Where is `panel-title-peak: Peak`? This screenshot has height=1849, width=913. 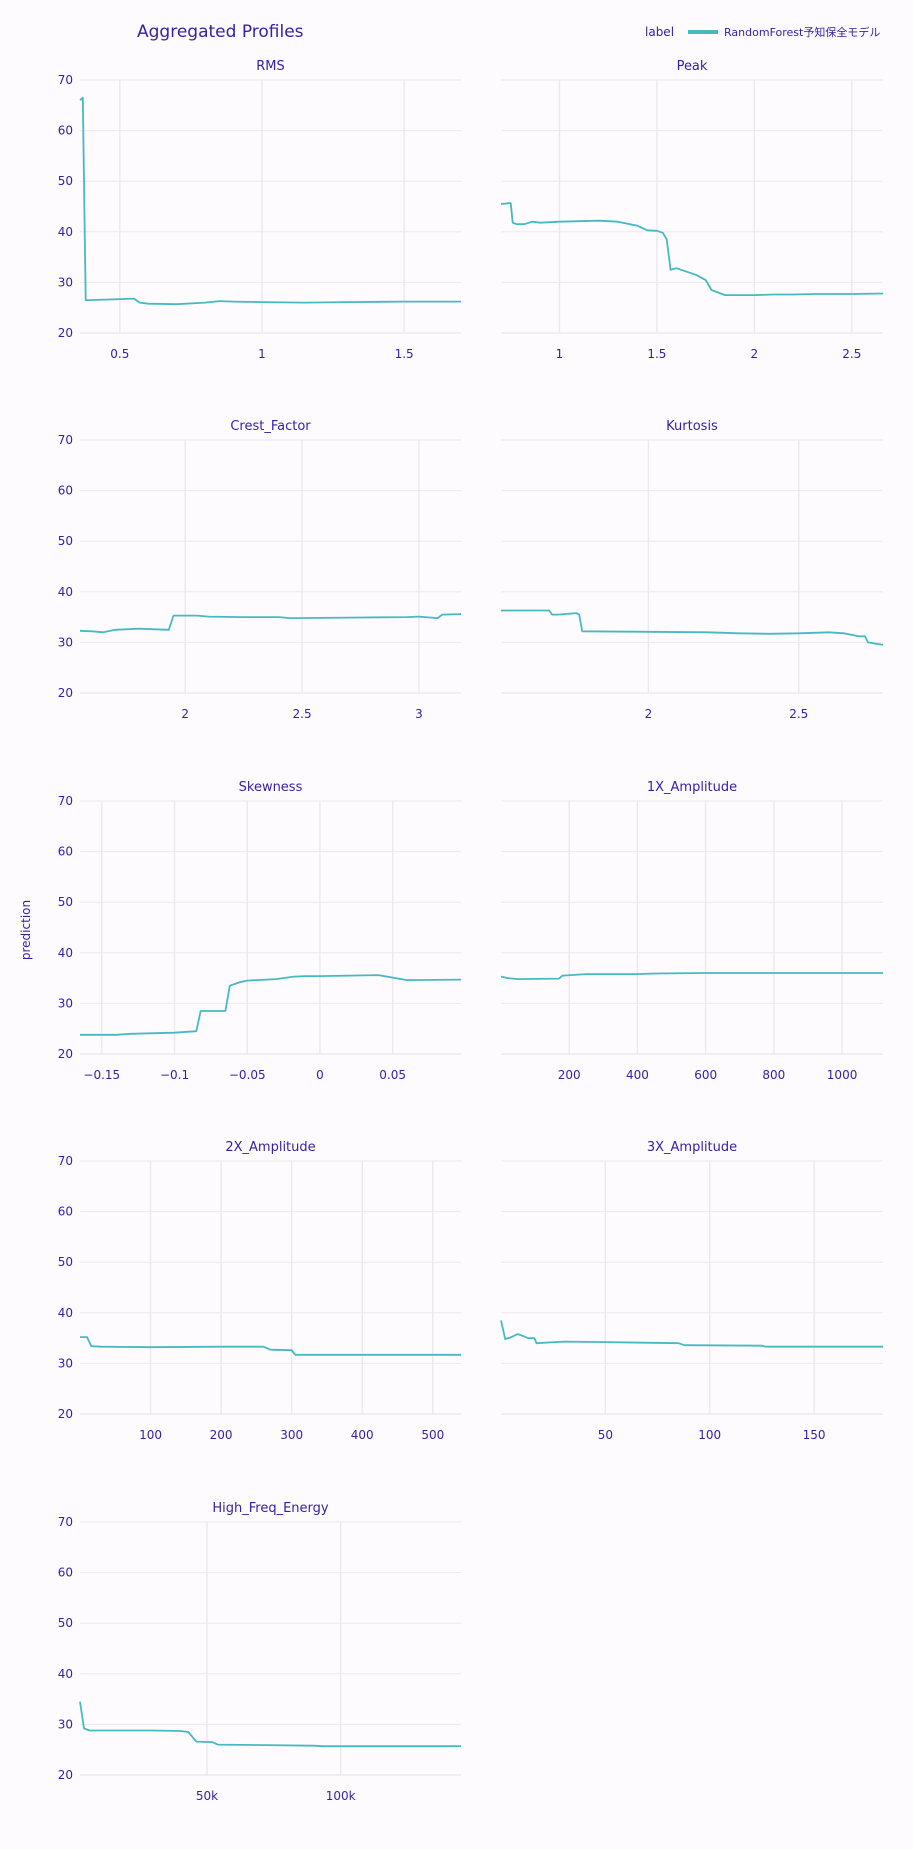 panel-title-peak: Peak is located at coordinates (692, 66).